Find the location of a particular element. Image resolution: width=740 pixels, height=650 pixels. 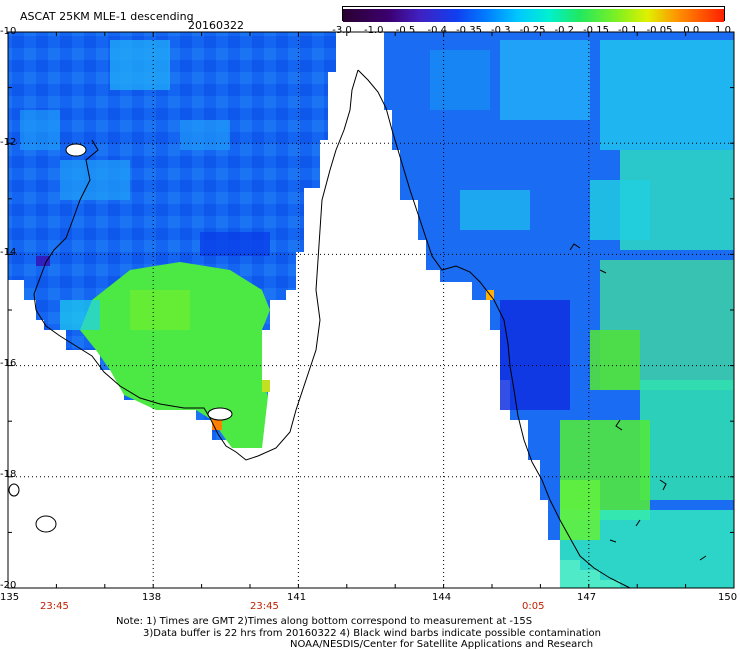

colorbar-tick-label: -0.35 is located at coordinates (469, 30).